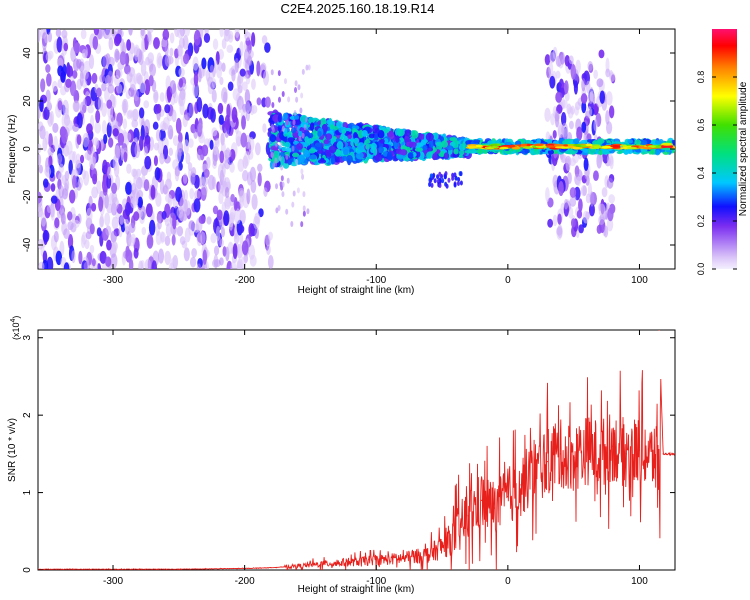  I want to click on spectrogram-ytick-label: 40, so click(27, 53).